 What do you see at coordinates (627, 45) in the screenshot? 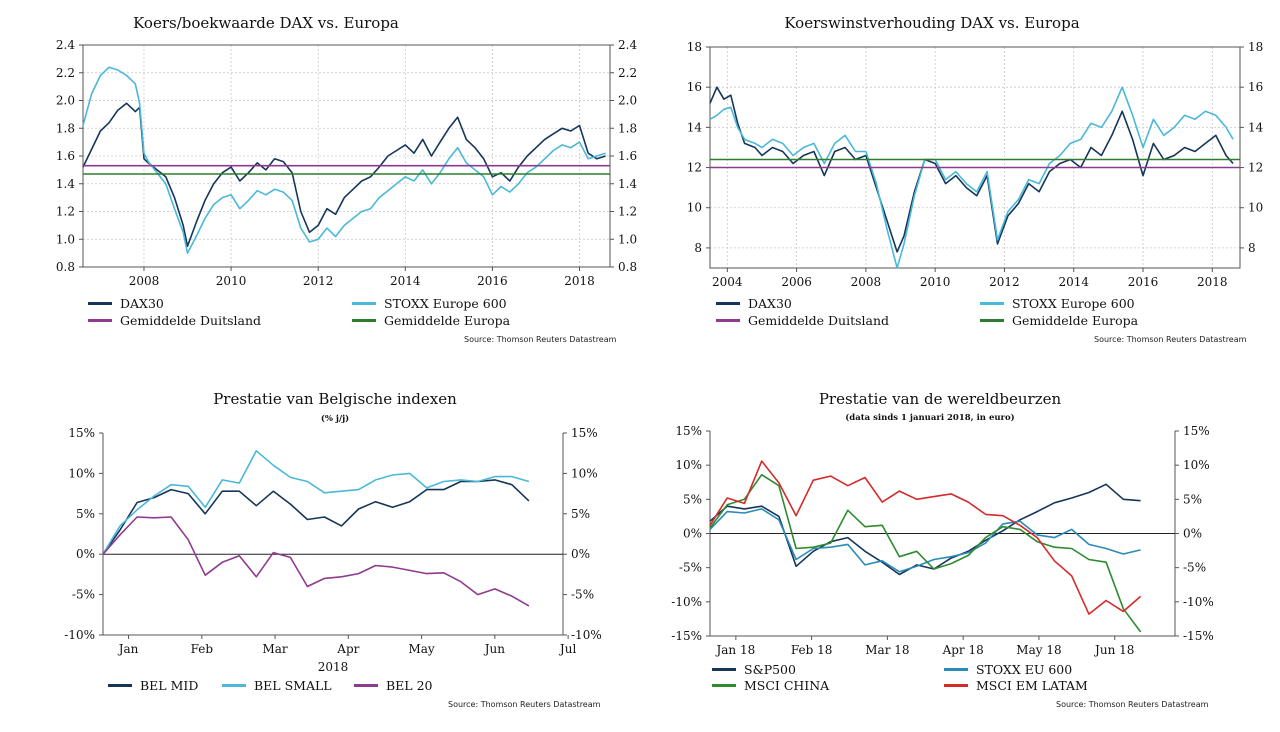
I see `y-tick-label-right: 2.4` at bounding box center [627, 45].